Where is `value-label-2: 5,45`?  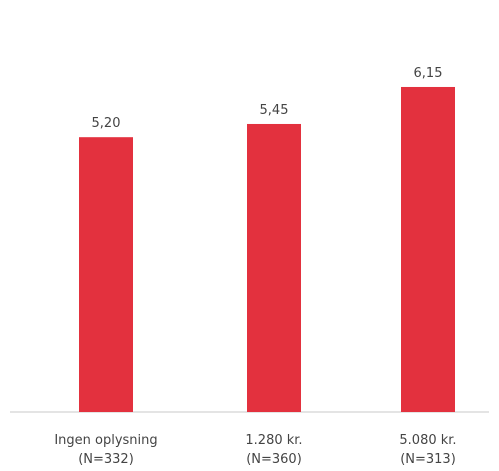 value-label-2: 5,45 is located at coordinates (274, 110).